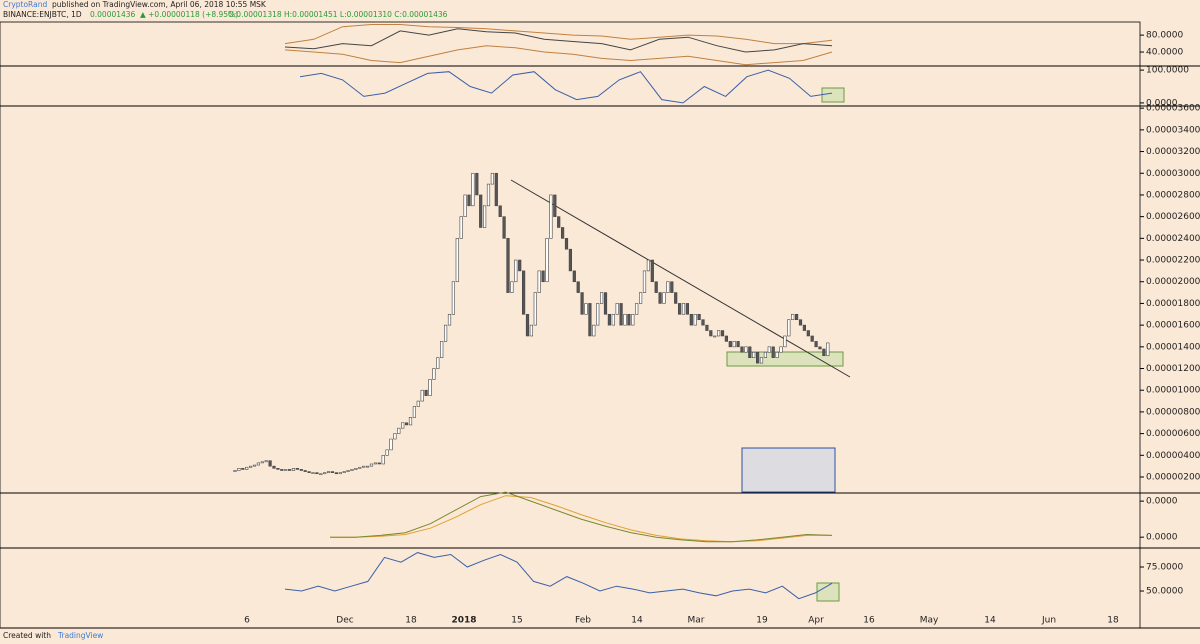 The height and width of the screenshot is (644, 1200). What do you see at coordinates (113, 14) in the screenshot?
I see `last-price: 0.00001436` at bounding box center [113, 14].